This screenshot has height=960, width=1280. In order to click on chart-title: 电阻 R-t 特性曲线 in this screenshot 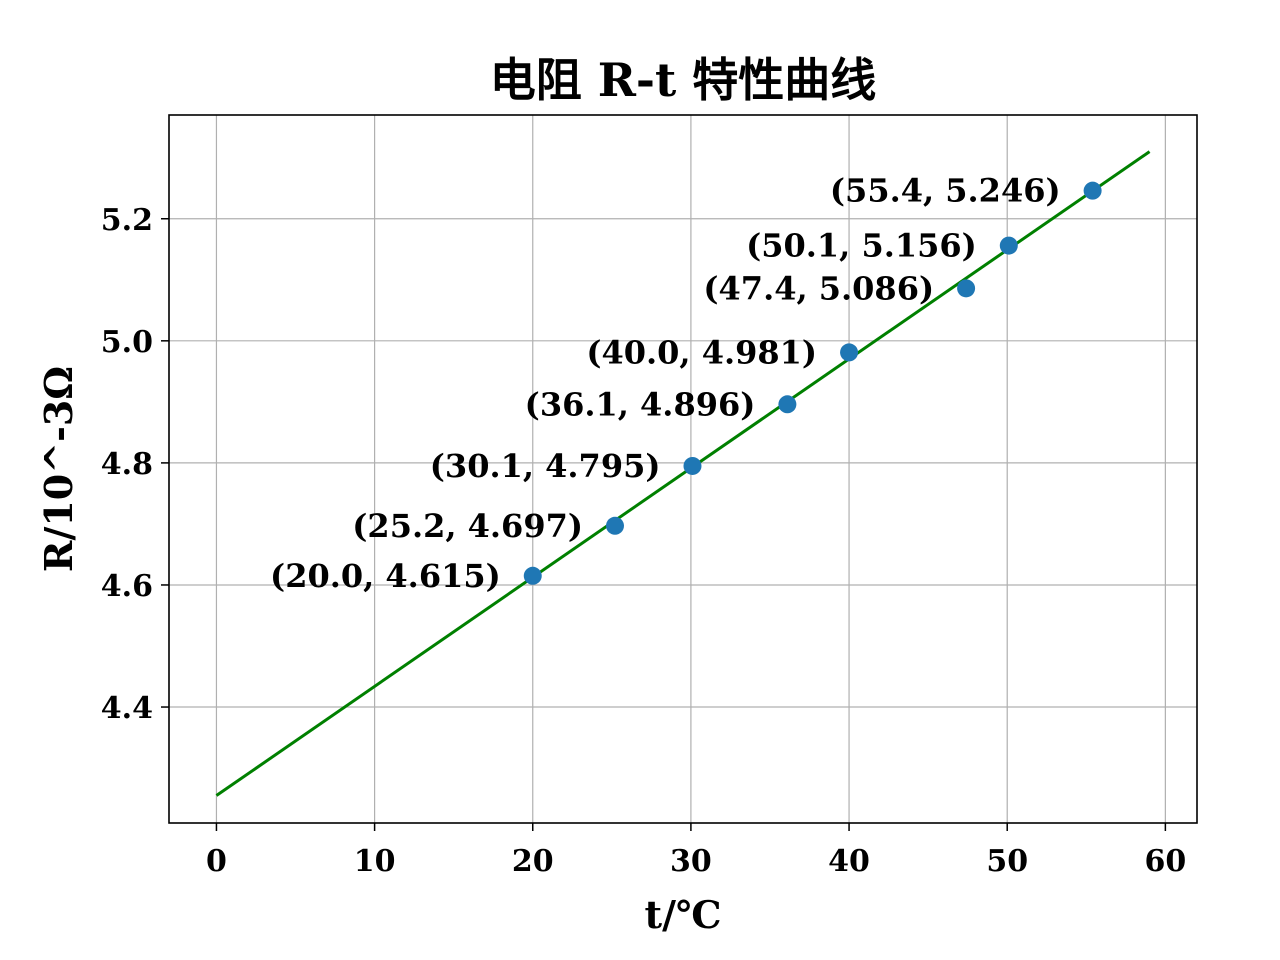, I will do `click(683, 80)`.